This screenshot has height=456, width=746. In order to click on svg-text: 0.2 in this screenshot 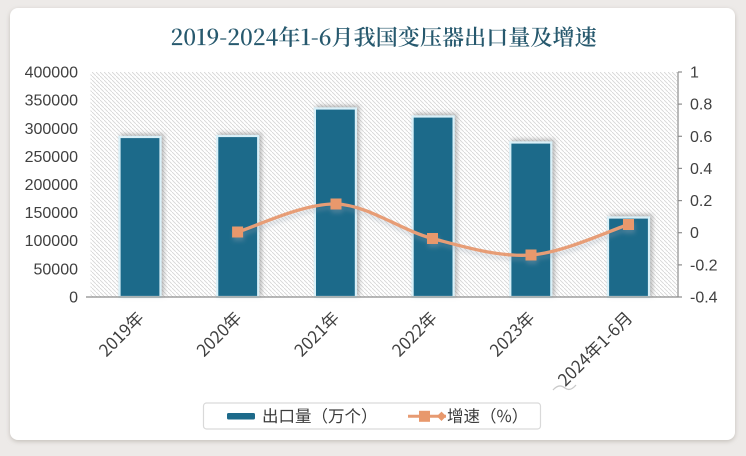, I will do `click(701, 201)`.